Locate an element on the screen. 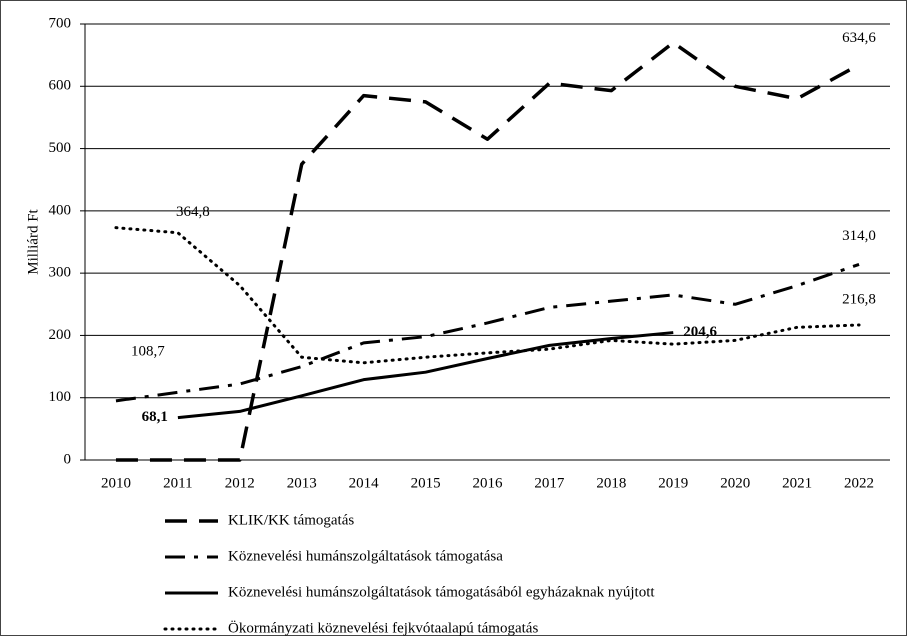 This screenshot has width=908, height=637. x-tick-label: 2019 is located at coordinates (673, 483).